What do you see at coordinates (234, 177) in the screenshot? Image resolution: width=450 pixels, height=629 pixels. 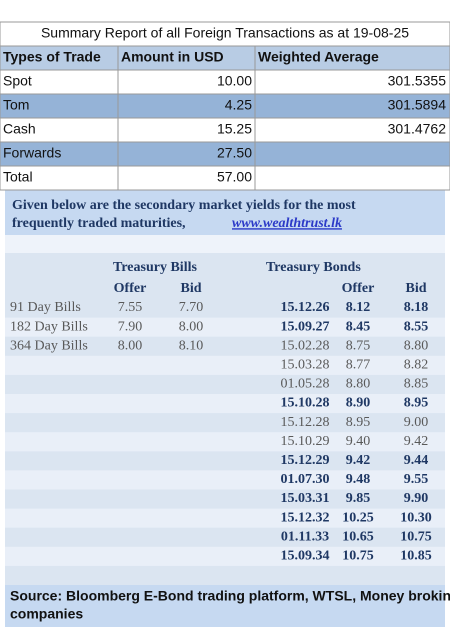 I see `amount: 57.00` at bounding box center [234, 177].